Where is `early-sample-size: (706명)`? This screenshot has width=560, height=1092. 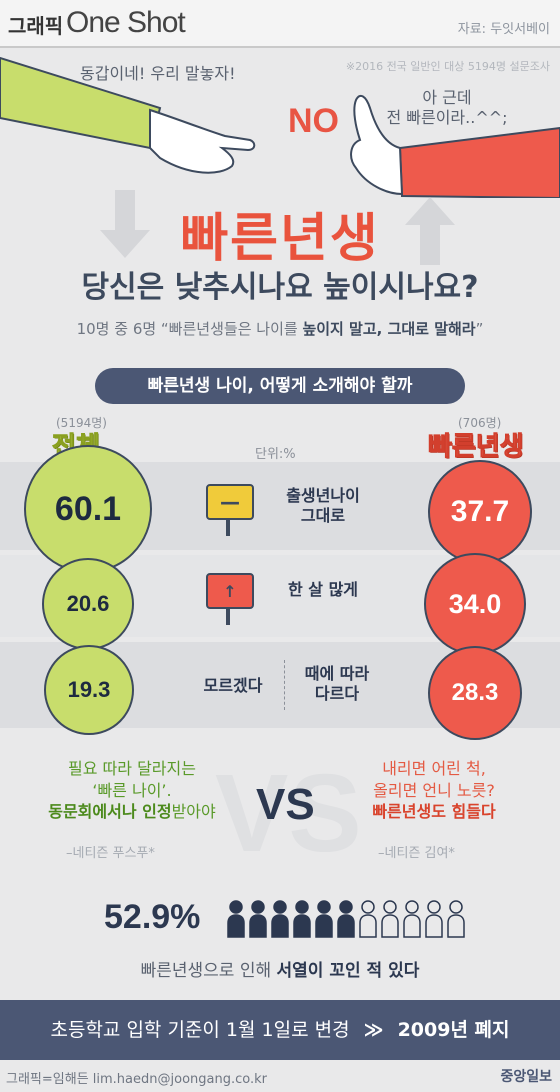
early-sample-size: (706명) is located at coordinates (480, 423).